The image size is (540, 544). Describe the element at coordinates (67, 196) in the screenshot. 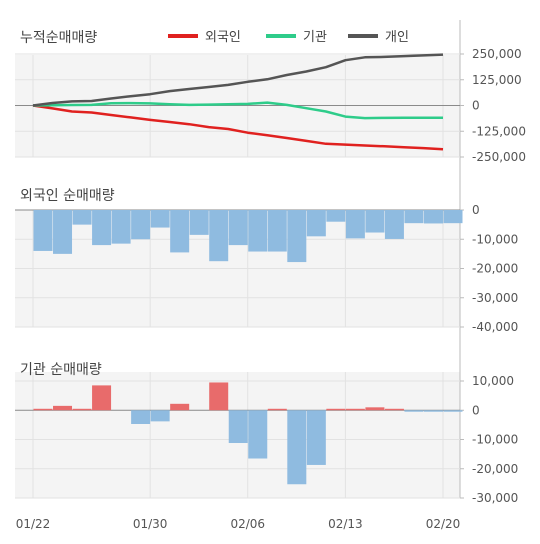

I see `panel-2-title: 외국인 순매매량` at that location.